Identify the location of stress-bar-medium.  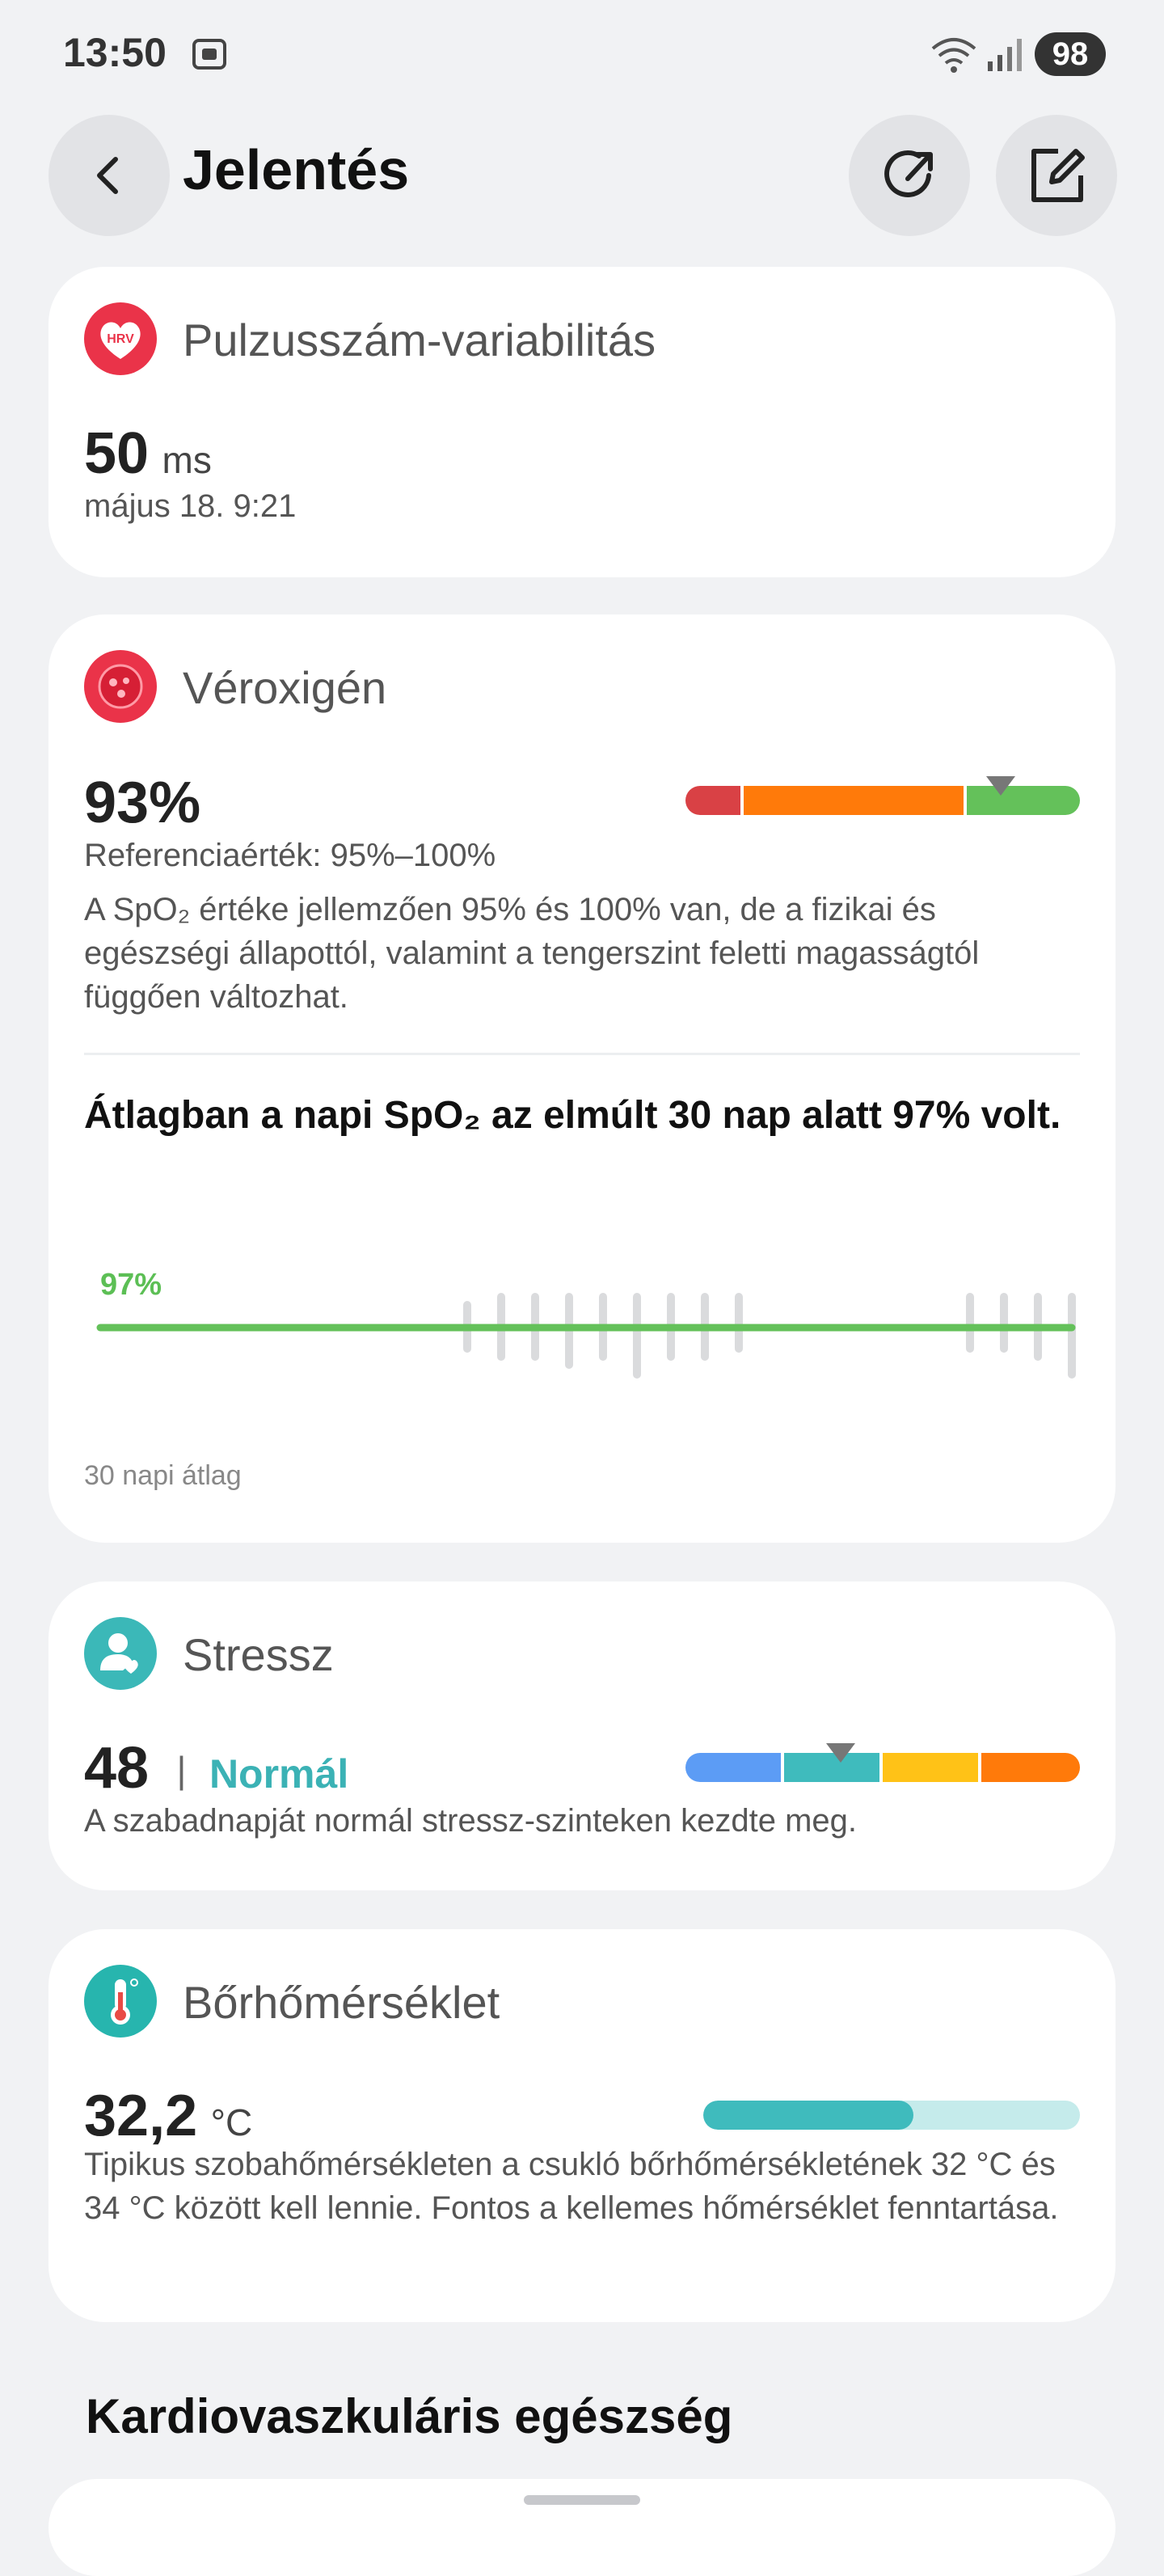
(930, 1767).